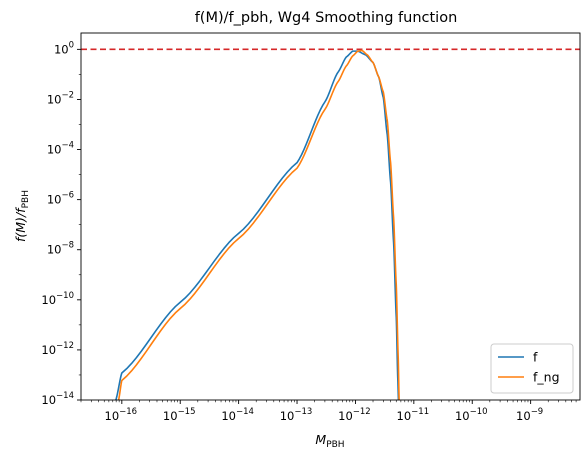  I want to click on y-tick-label: 10⁻¹², so click(57, 349).